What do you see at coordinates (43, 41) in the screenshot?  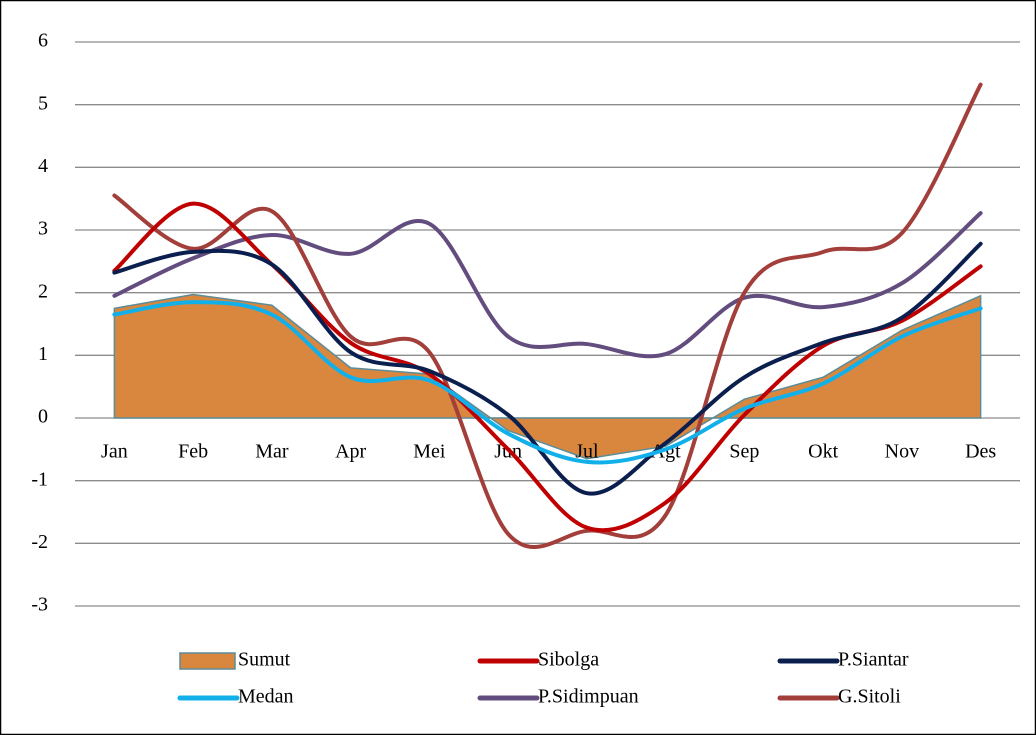 I see `y-tick-label: 6` at bounding box center [43, 41].